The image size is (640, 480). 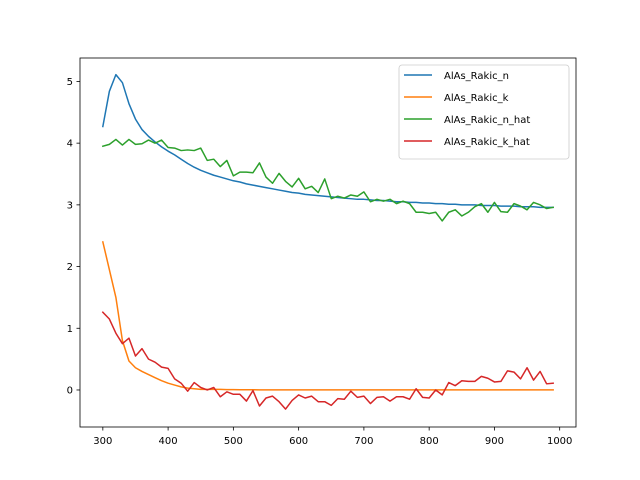 What do you see at coordinates (73, 236) in the screenshot?
I see `y-axis: 0 1 2 3 4 5` at bounding box center [73, 236].